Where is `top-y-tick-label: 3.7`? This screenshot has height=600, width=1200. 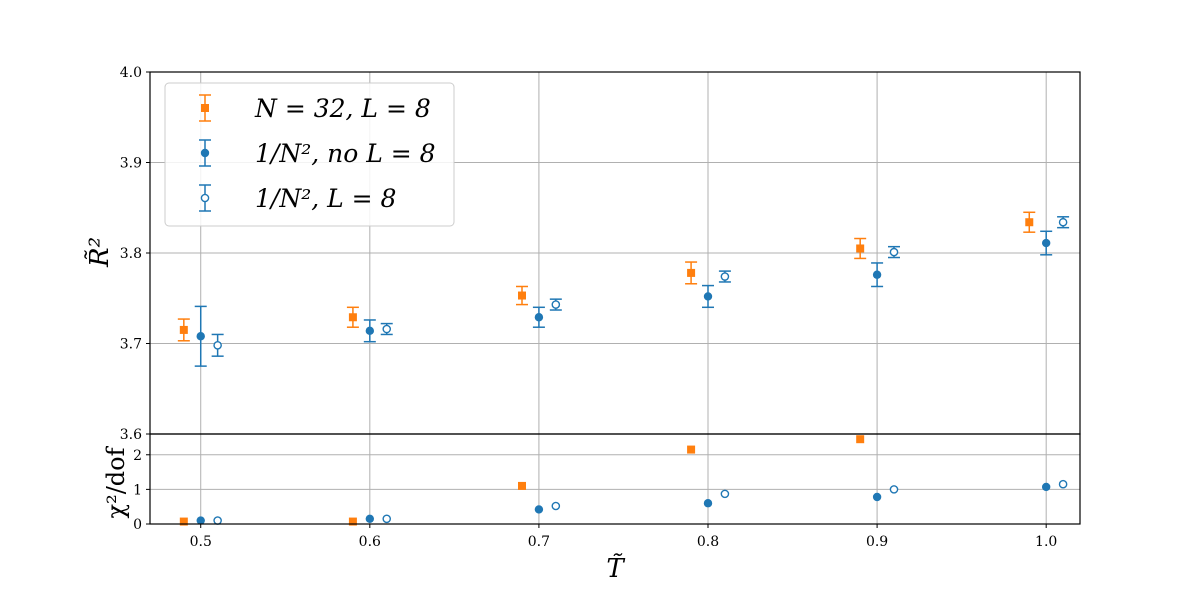
top-y-tick-label: 3.7 is located at coordinates (131, 345).